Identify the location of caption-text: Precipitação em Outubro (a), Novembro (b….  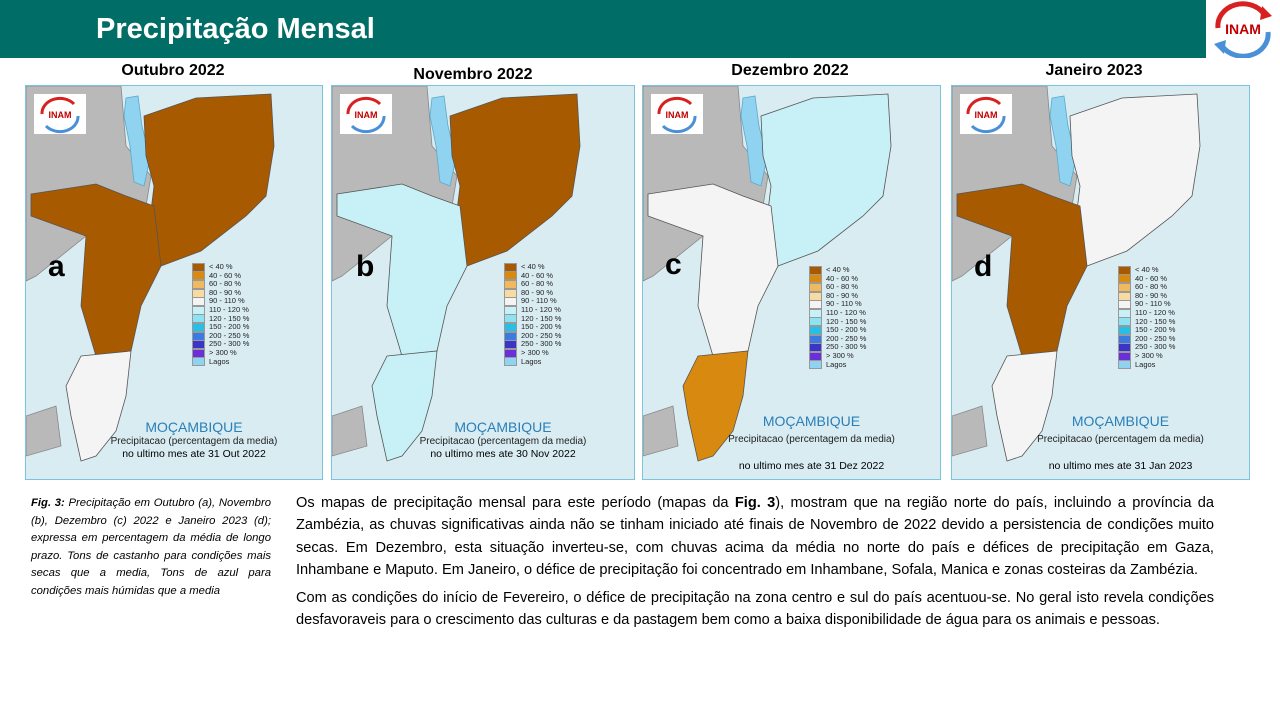
(151, 547).